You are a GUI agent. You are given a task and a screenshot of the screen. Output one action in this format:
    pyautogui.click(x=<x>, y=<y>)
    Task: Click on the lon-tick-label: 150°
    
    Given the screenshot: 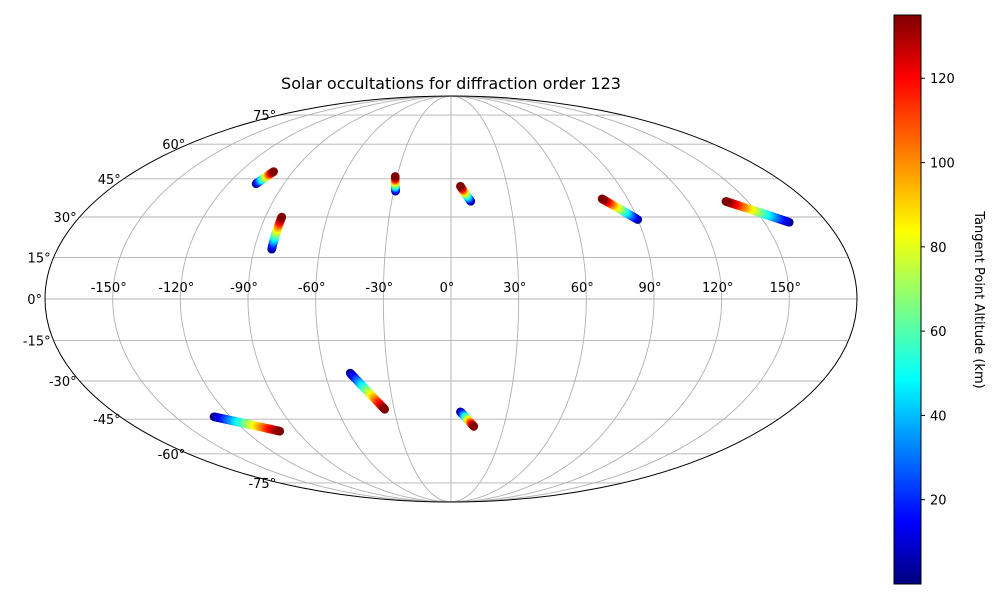 What is the action you would take?
    pyautogui.click(x=785, y=288)
    